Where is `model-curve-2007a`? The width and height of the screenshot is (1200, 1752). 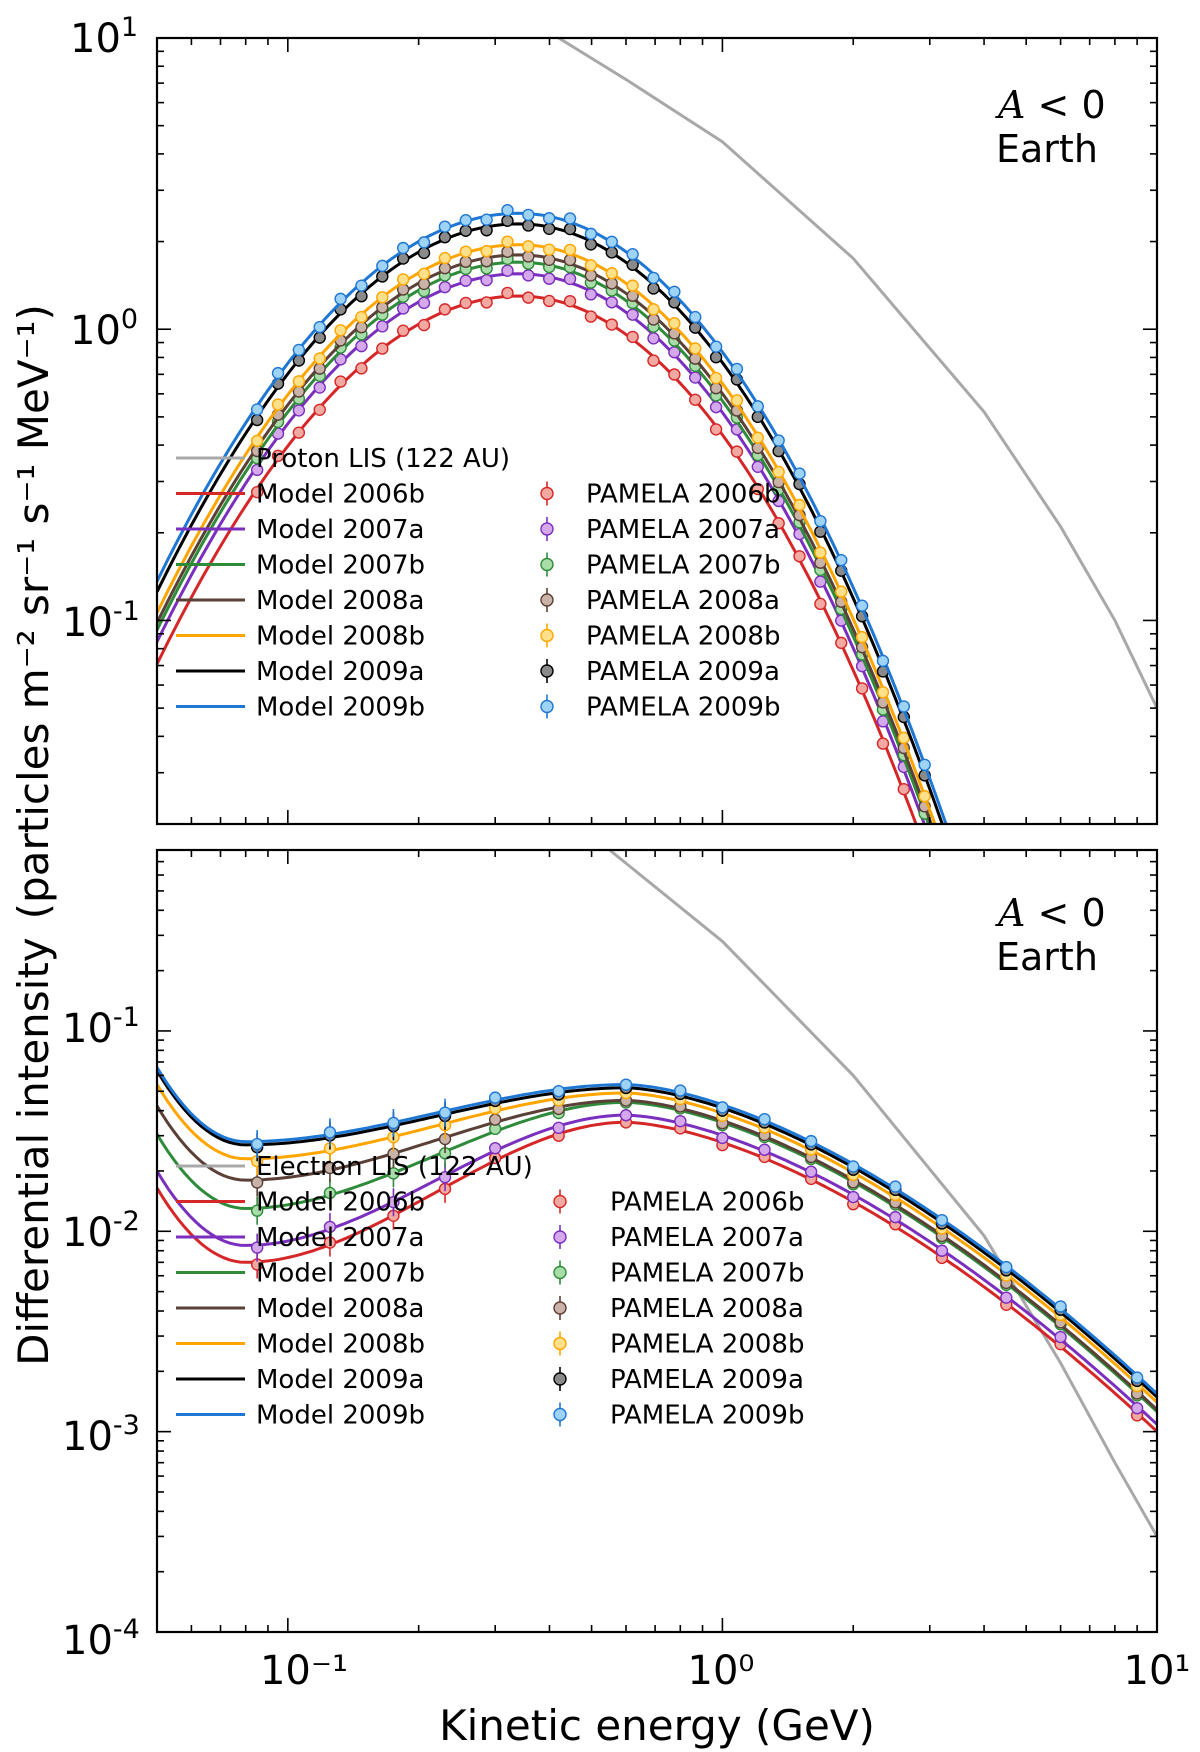
model-curve-2007a is located at coordinates (657, 1269).